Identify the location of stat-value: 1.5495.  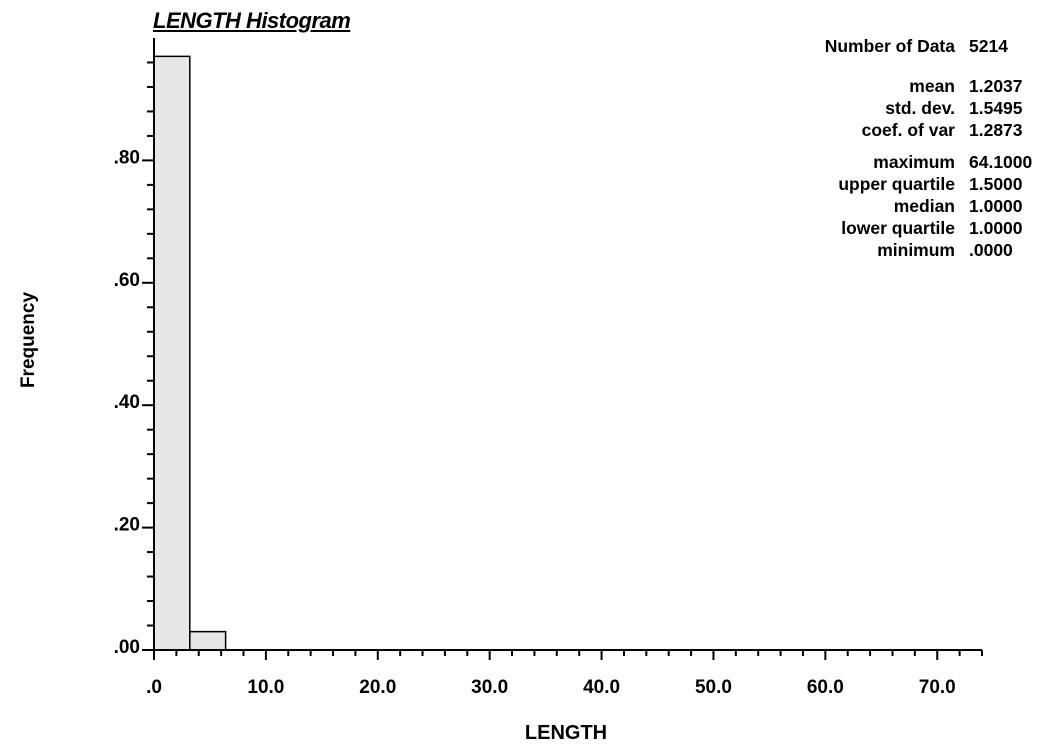
(996, 108).